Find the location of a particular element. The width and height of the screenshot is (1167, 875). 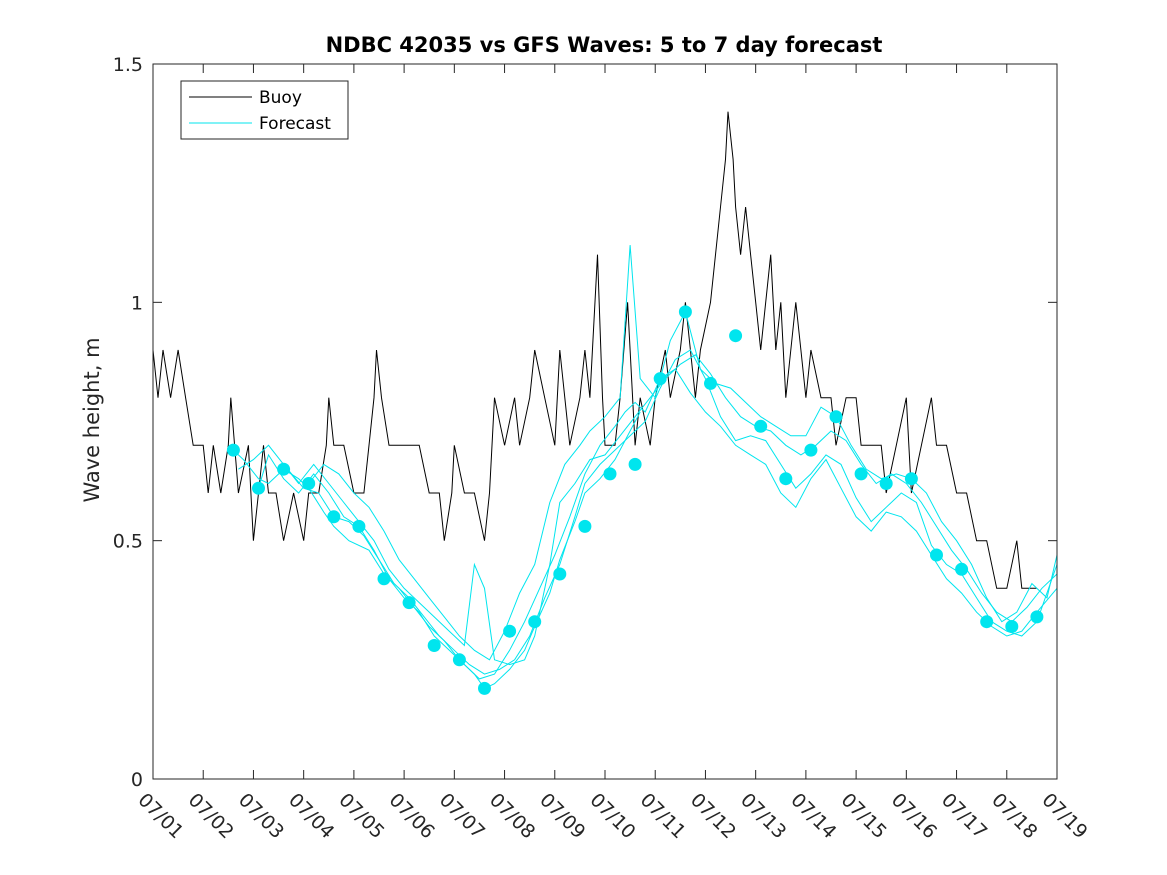

y-axis-label: Wave height, m is located at coordinates (92, 419).